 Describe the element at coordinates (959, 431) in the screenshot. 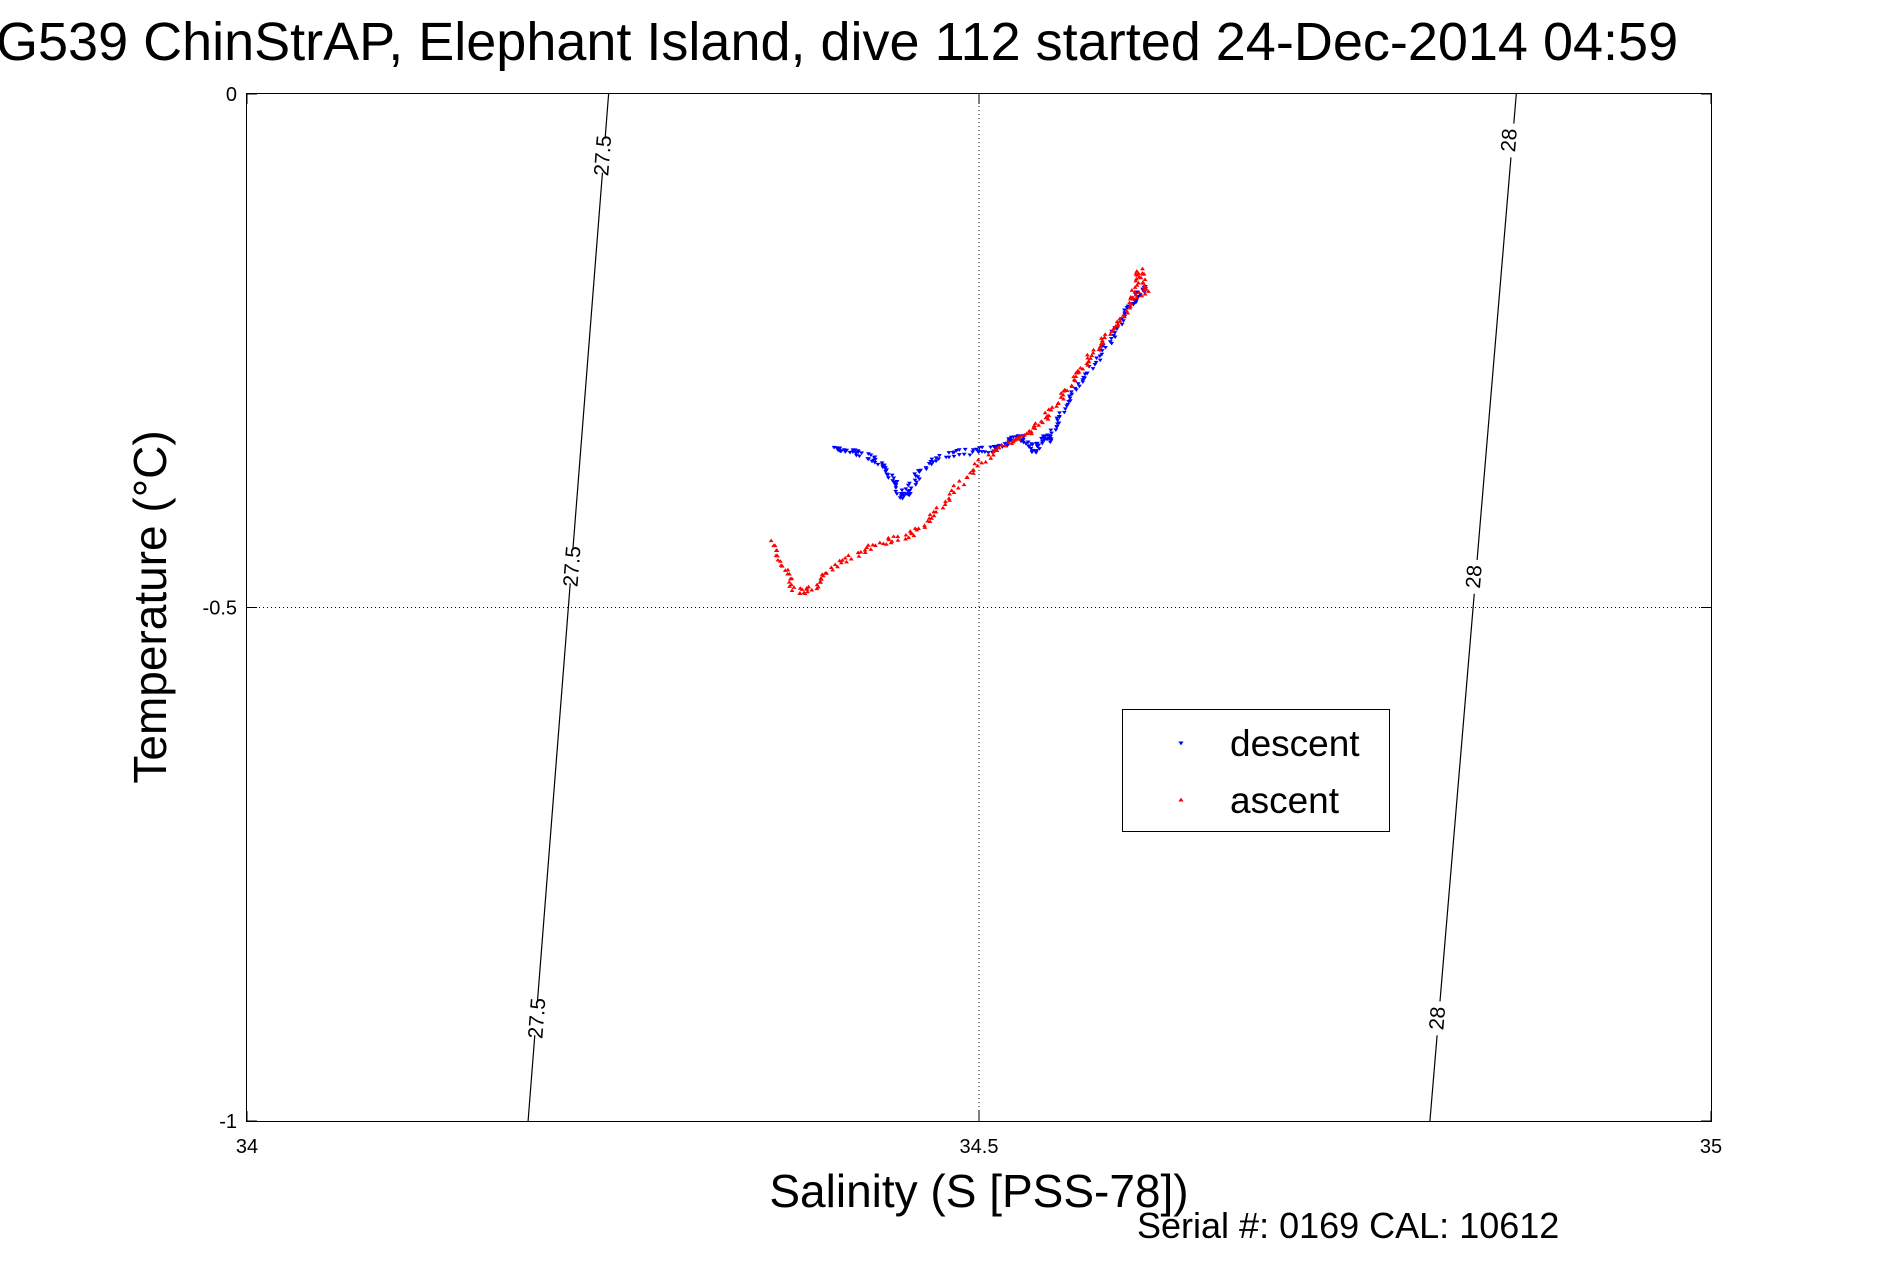

I see `data-series` at that location.